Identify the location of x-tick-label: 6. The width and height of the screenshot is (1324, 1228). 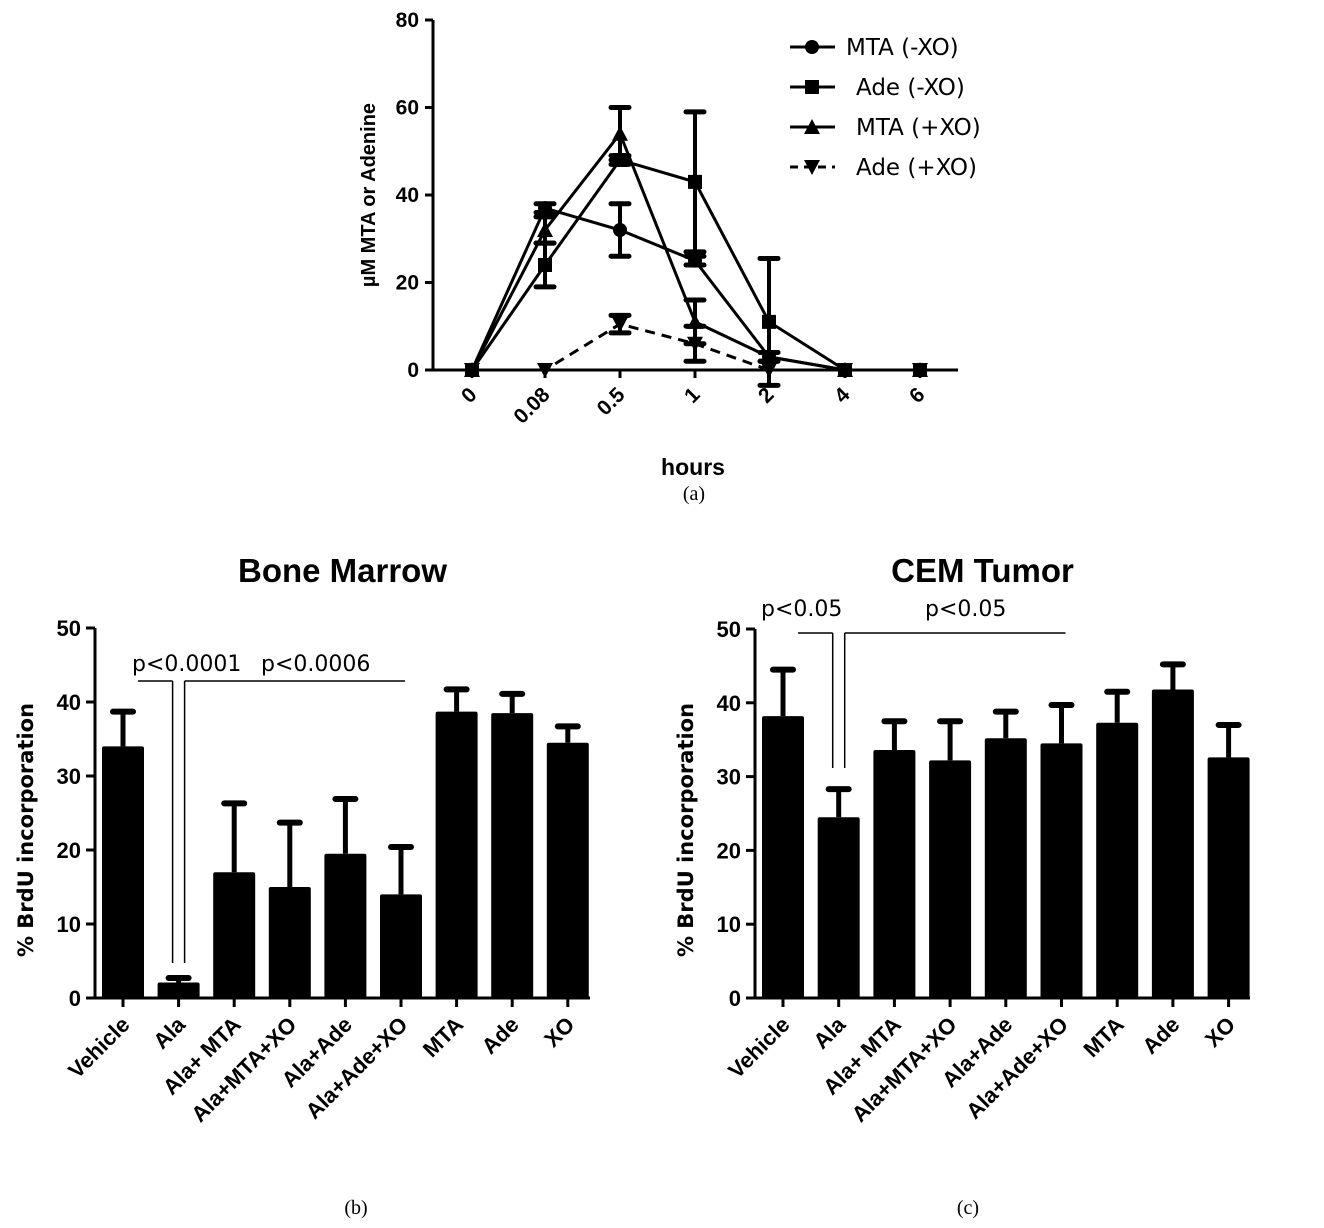
(917, 395).